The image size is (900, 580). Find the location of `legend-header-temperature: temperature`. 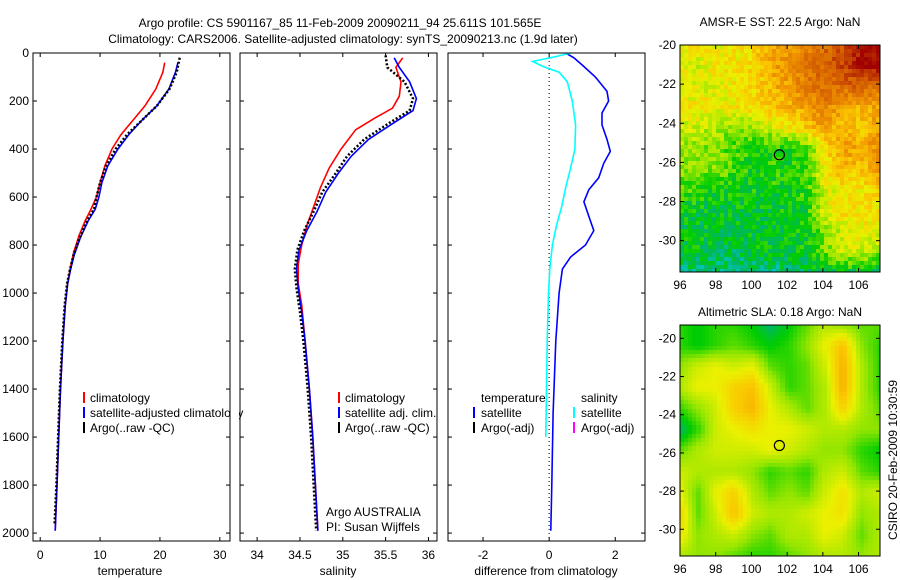

legend-header-temperature: temperature is located at coordinates (513, 398).